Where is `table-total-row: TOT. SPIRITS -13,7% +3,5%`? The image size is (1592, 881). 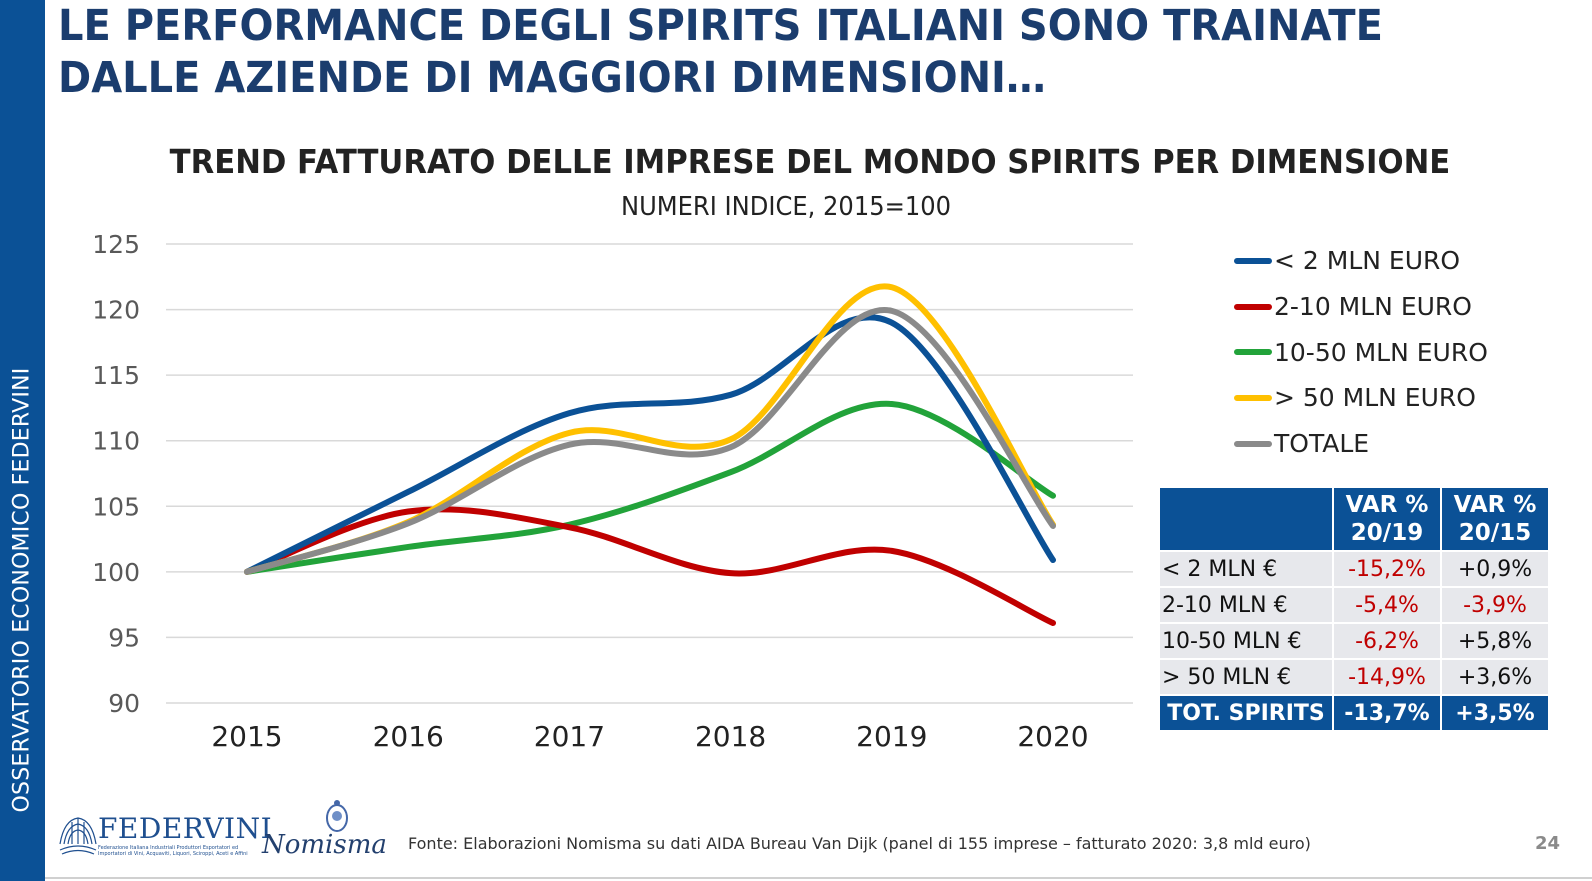
table-total-row: TOT. SPIRITS -13,7% +3,5% is located at coordinates (1354, 713).